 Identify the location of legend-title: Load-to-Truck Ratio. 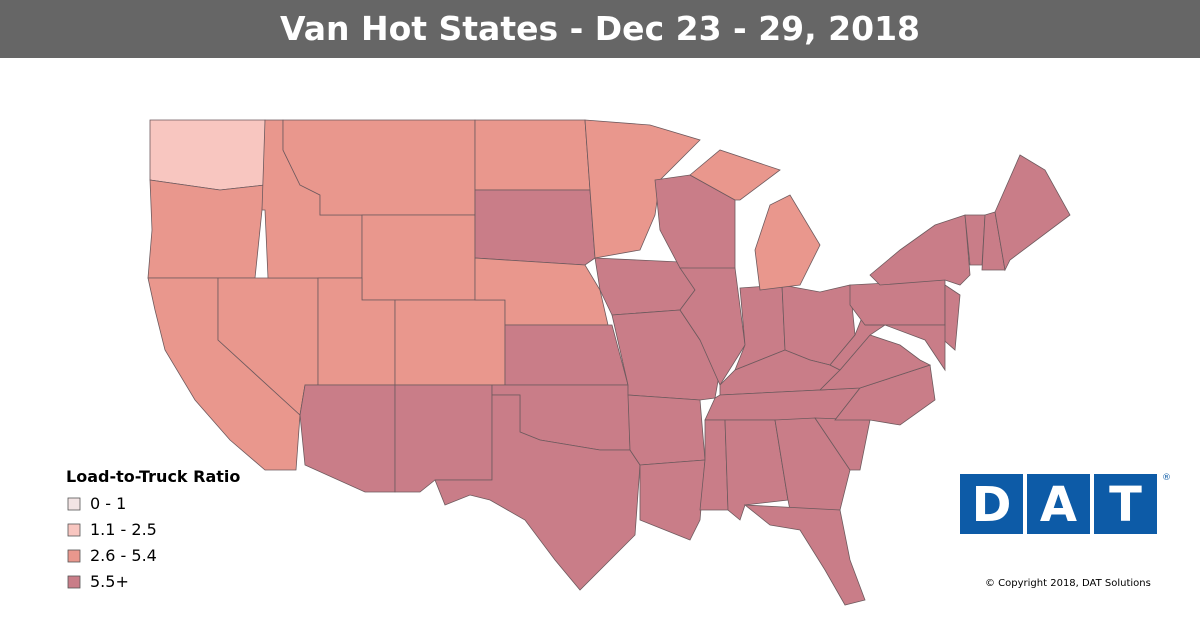
(153, 476).